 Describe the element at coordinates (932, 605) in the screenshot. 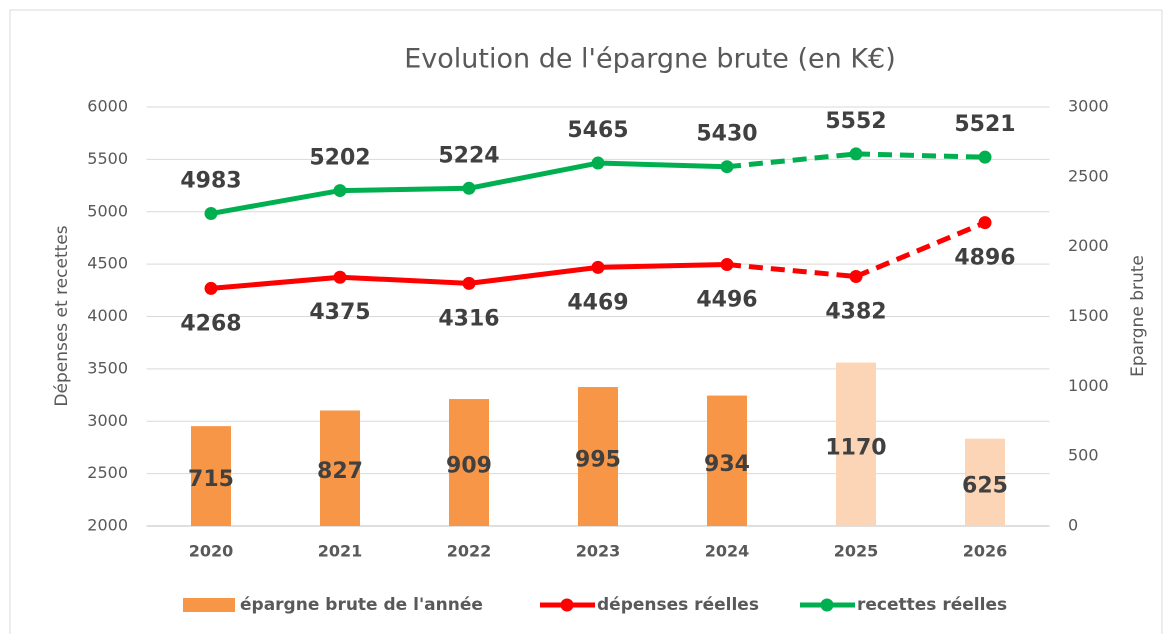

I see `legend-label: recettes réelles` at that location.